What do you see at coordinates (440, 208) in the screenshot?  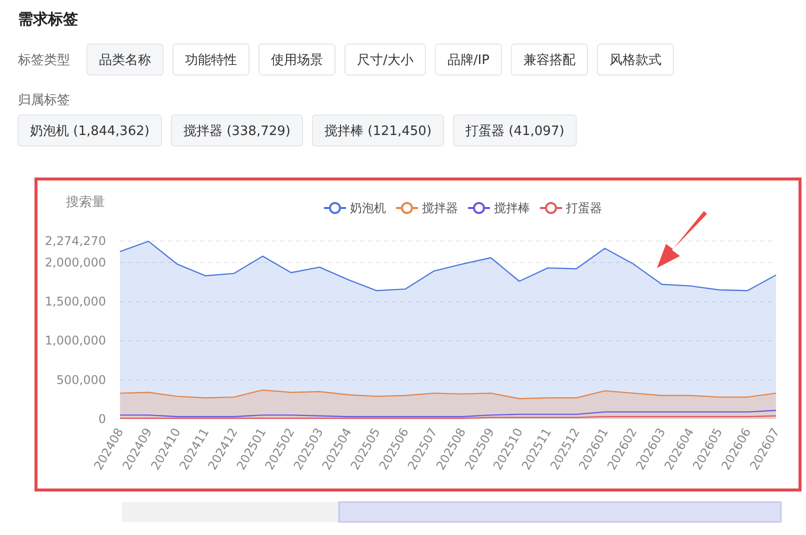 I see `legend-label: 搅拌器` at bounding box center [440, 208].